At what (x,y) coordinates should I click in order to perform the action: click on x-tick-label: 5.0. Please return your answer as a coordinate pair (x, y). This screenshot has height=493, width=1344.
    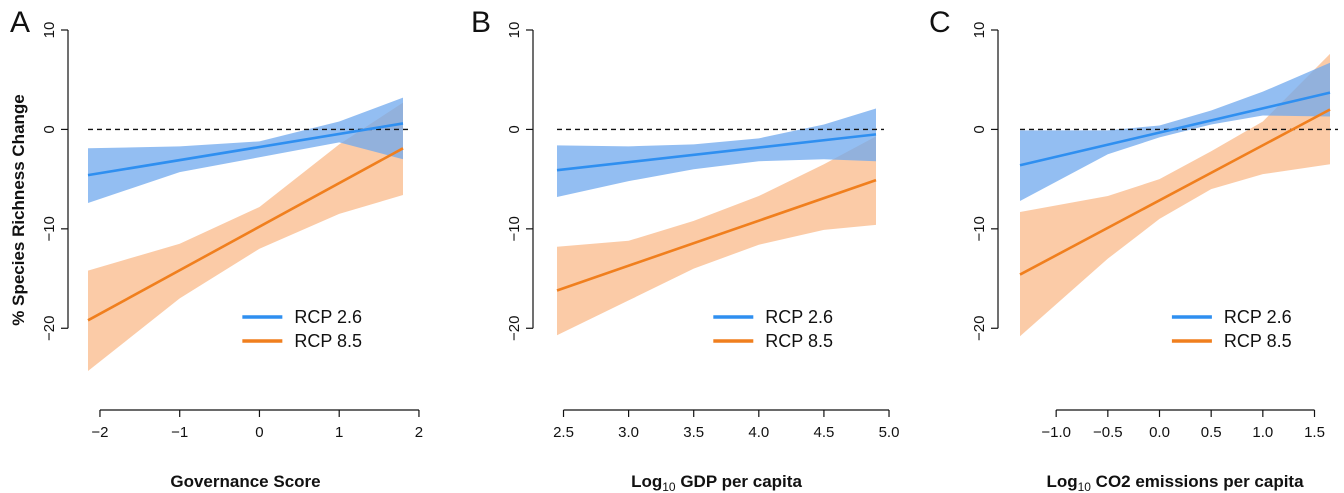
    Looking at the image, I should click on (889, 432).